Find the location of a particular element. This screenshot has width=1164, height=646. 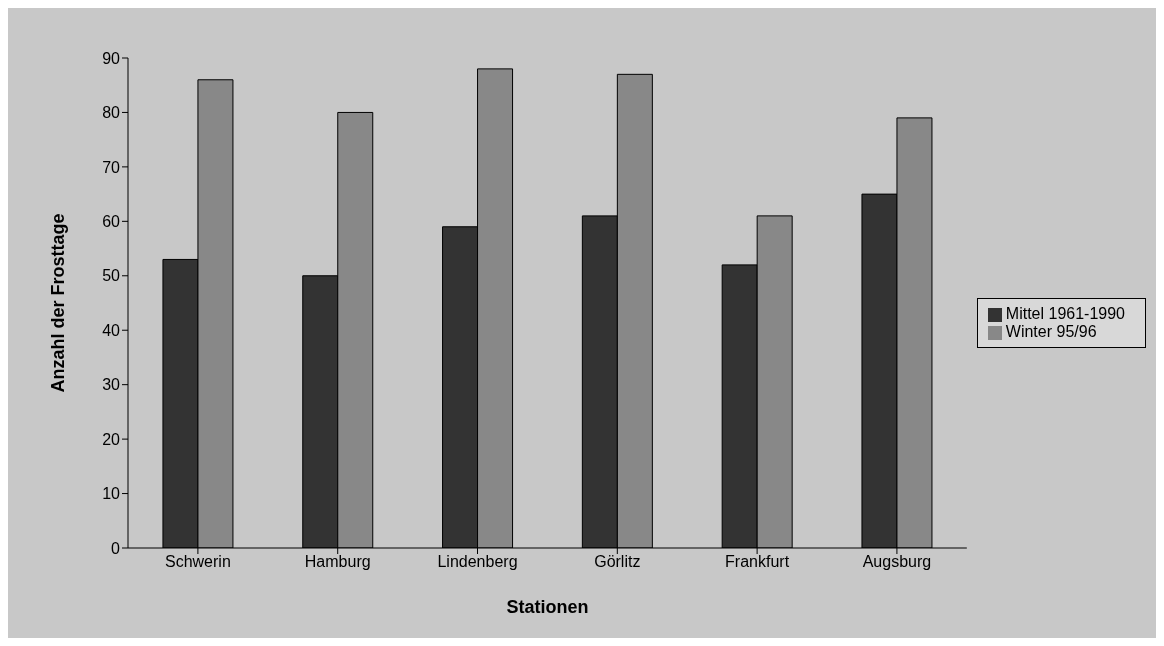

y-tick-label: 30 is located at coordinates (111, 385).